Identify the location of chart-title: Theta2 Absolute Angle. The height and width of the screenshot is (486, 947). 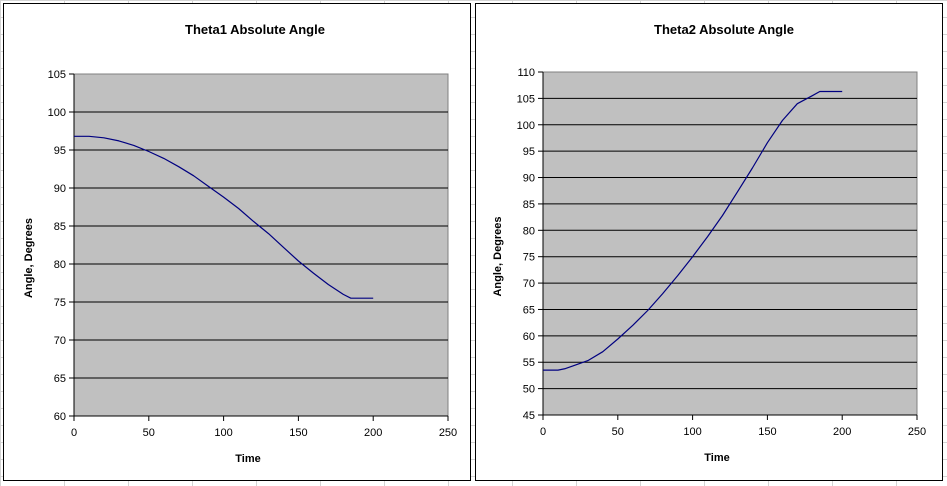
(724, 29).